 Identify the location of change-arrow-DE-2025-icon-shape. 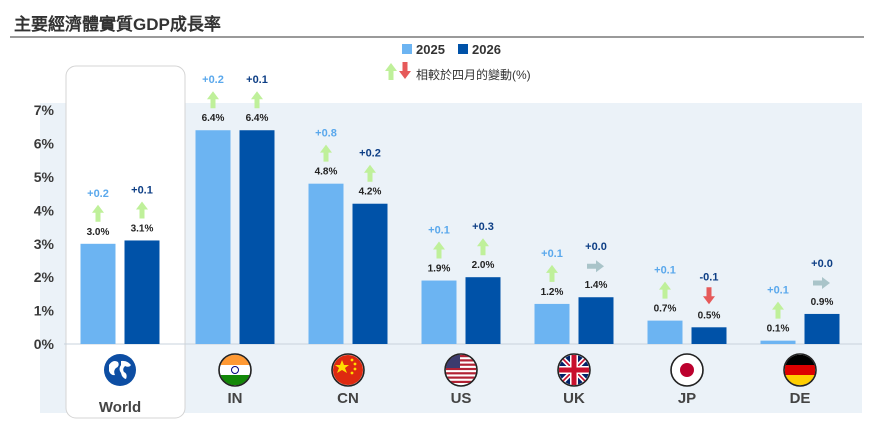
(778, 310).